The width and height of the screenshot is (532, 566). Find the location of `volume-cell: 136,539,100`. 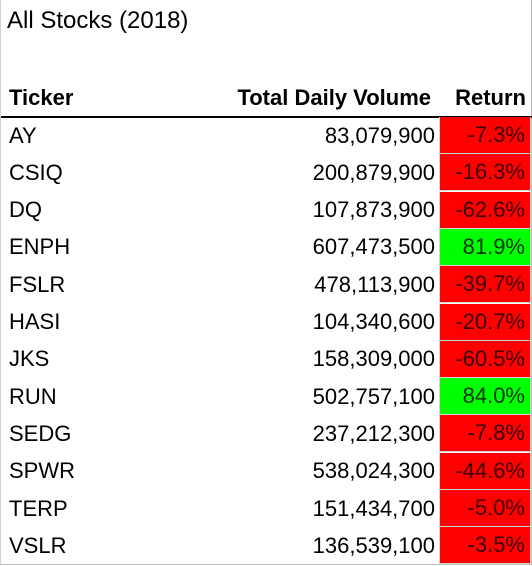

volume-cell: 136,539,100 is located at coordinates (373, 545).